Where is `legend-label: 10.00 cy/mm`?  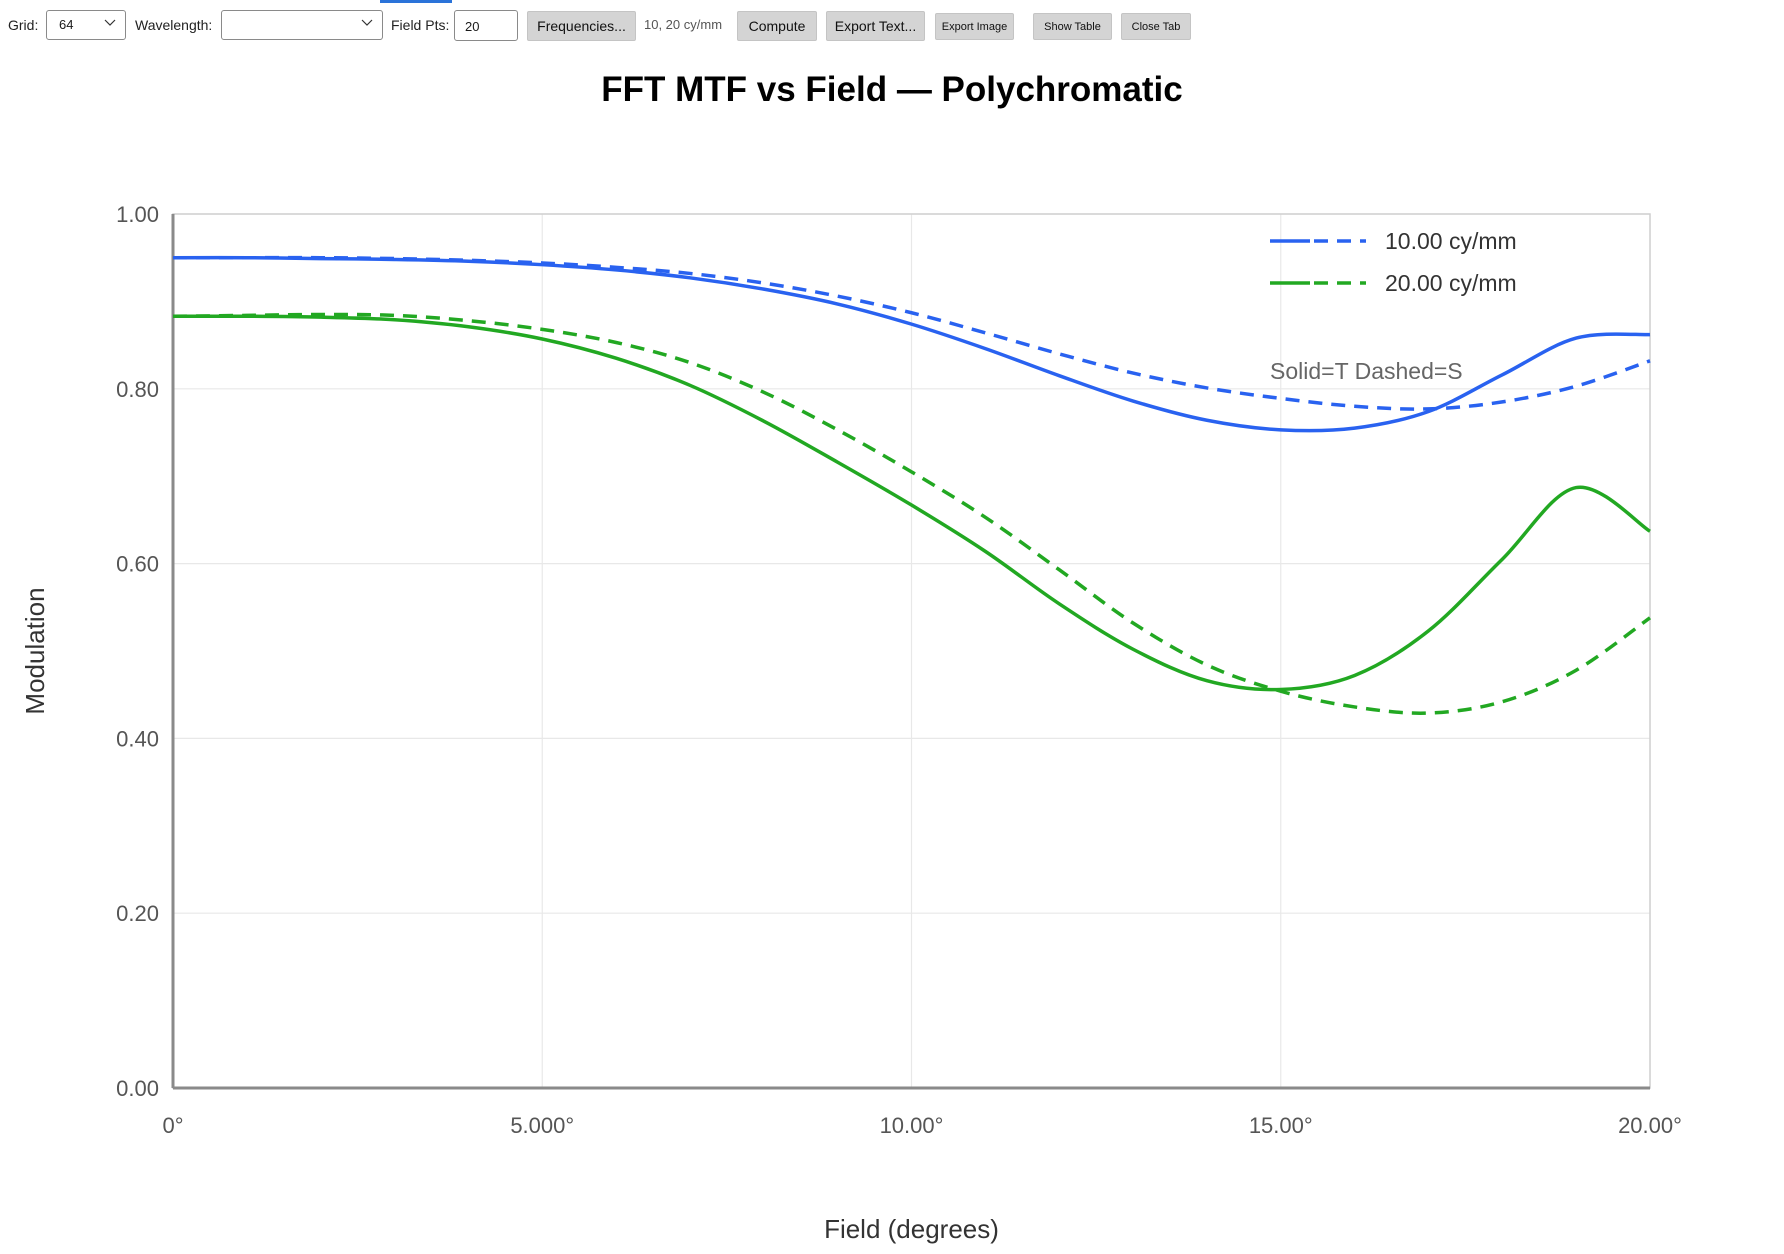
legend-label: 10.00 cy/mm is located at coordinates (1451, 241).